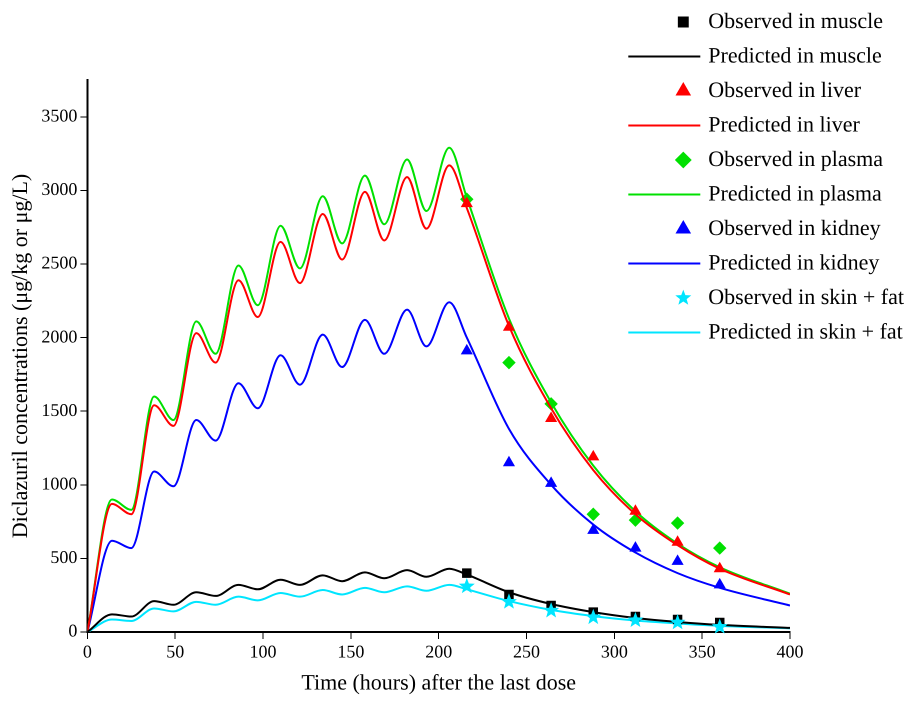  What do you see at coordinates (794, 261) in the screenshot?
I see `legend-label: Predicted in kidney` at bounding box center [794, 261].